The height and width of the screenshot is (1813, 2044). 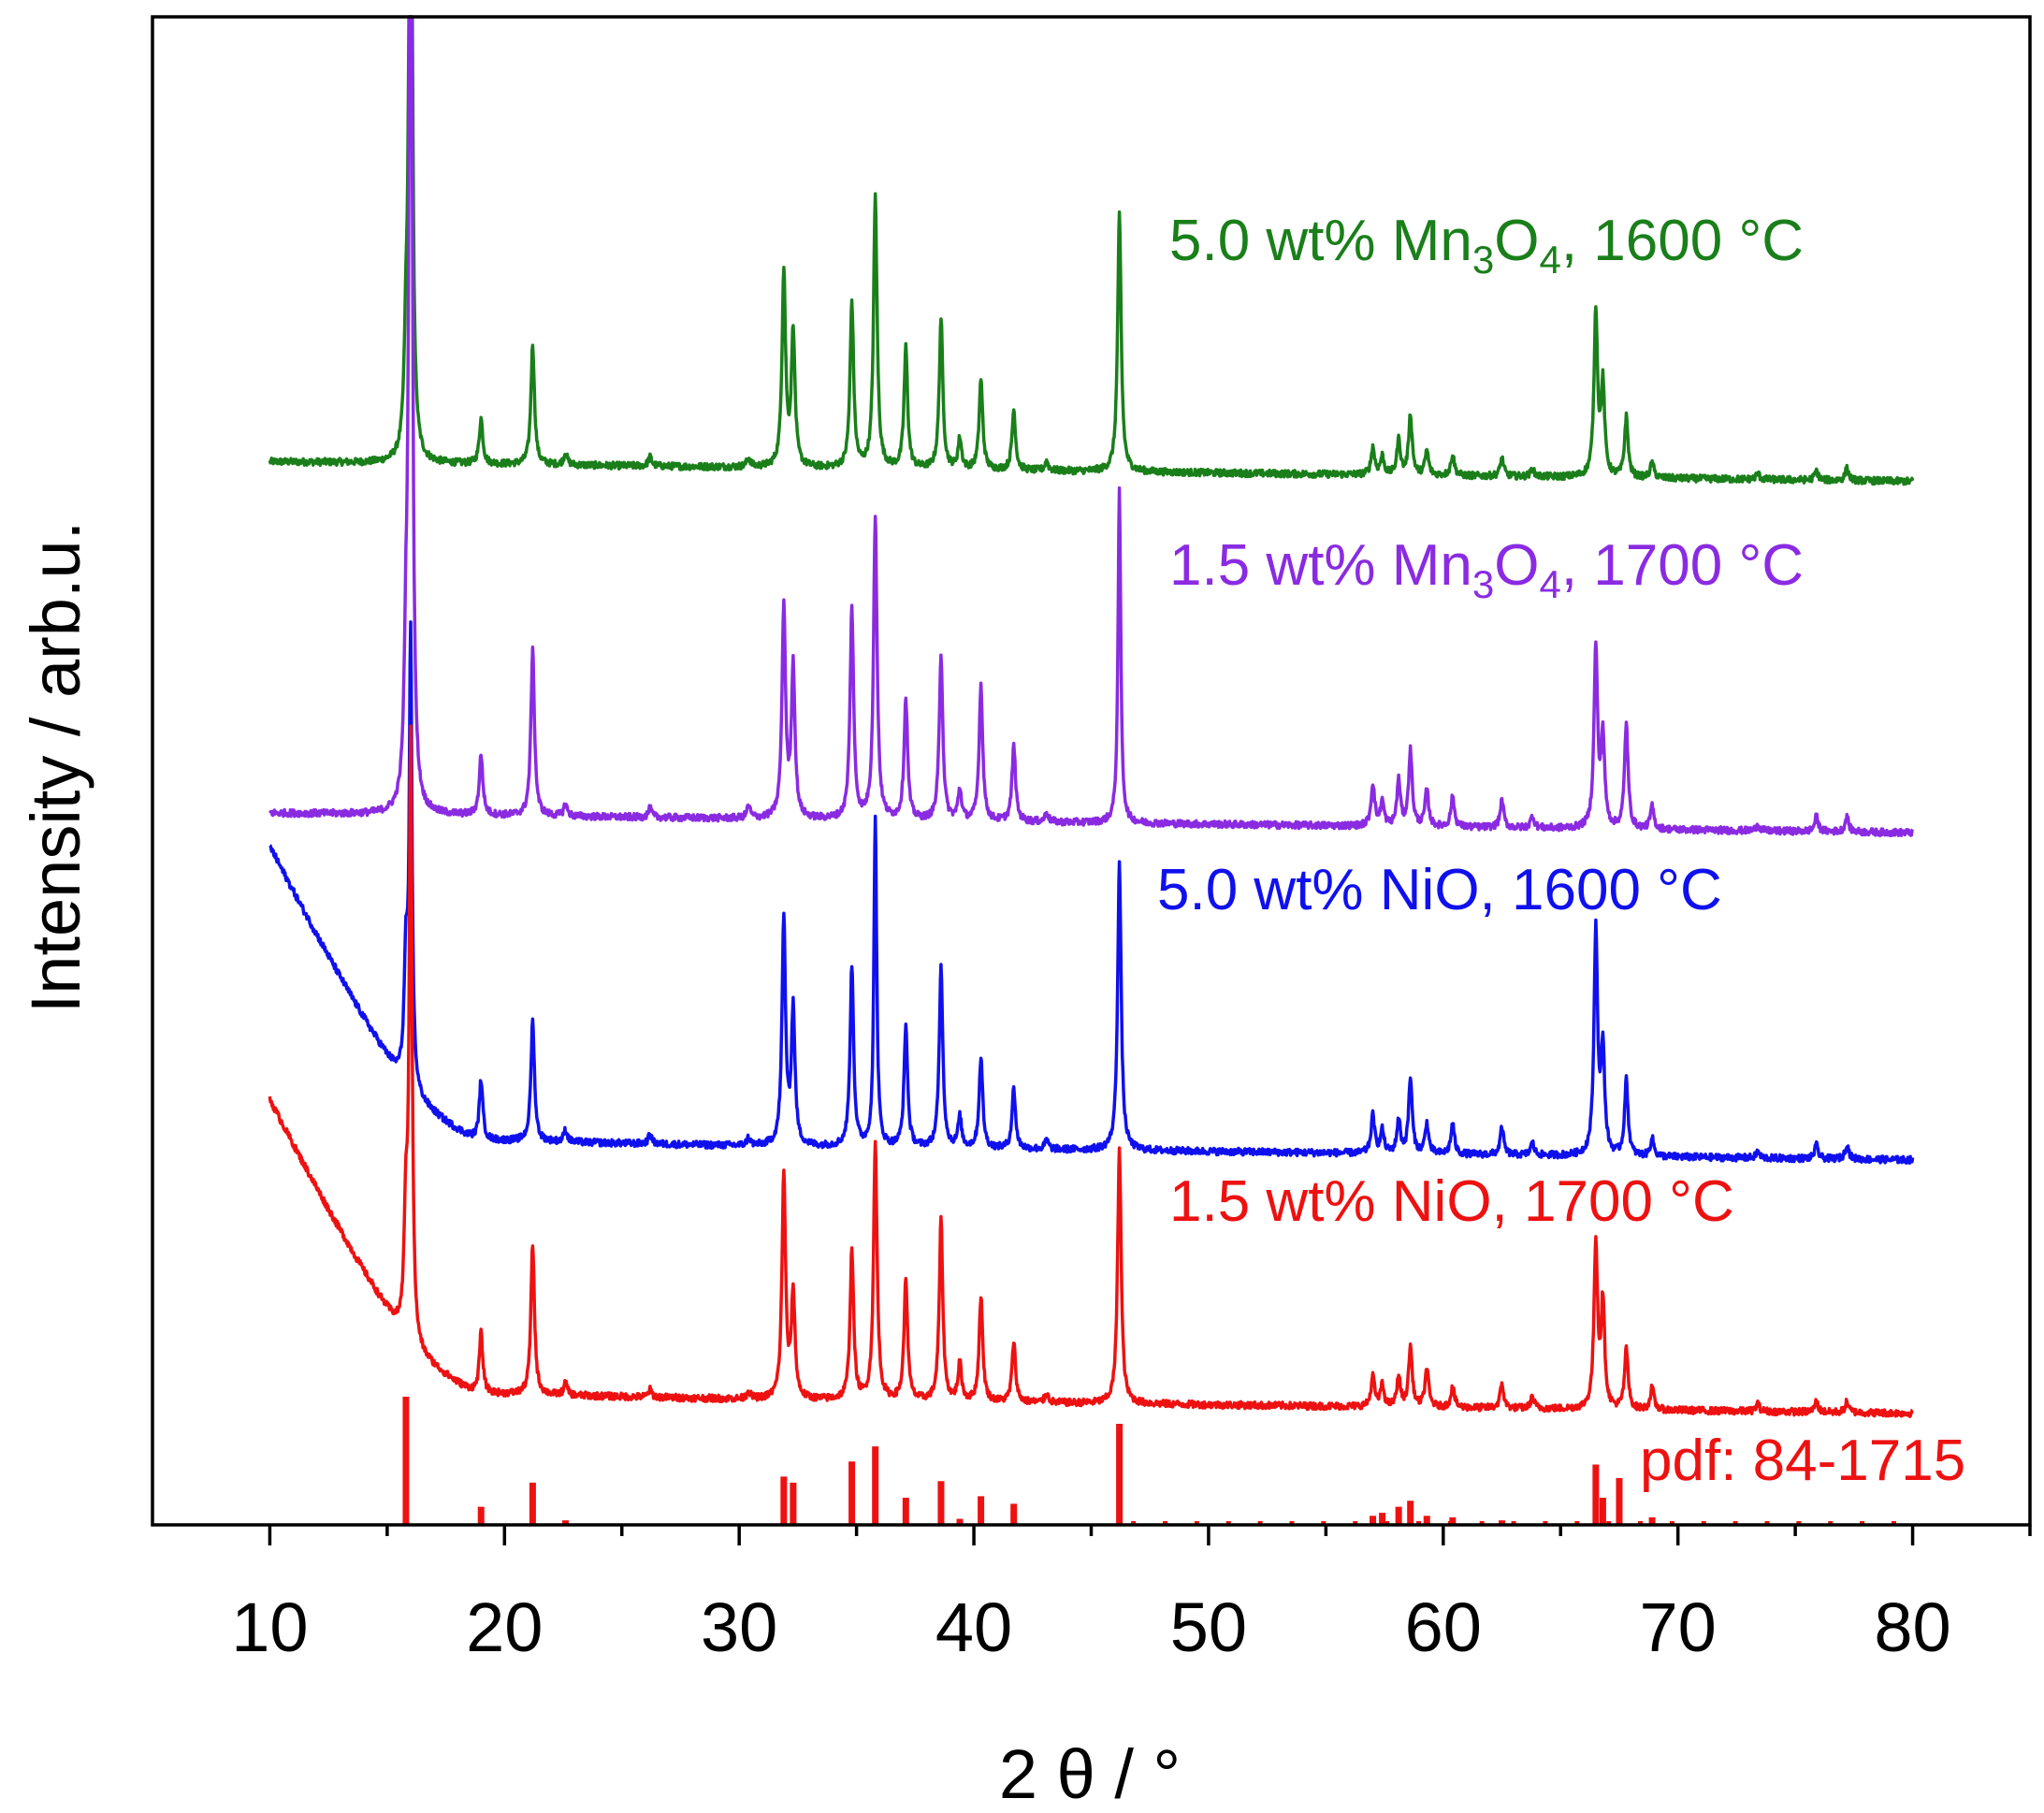 I want to click on series-label-0: 5.0 wt% Mn3O4, 1600 °C, so click(x=1486, y=246).